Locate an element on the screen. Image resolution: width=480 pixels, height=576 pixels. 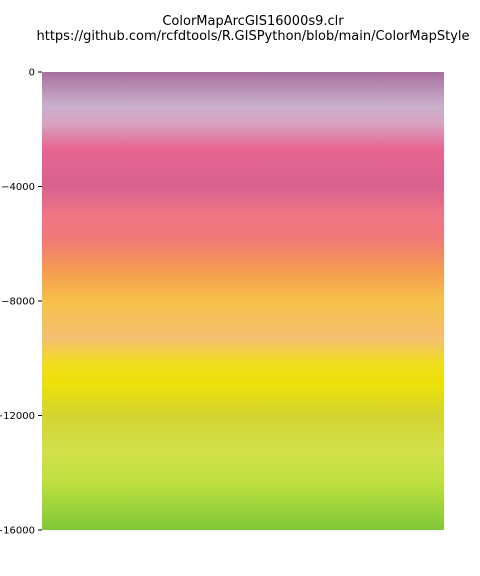
y-tick-label: −12000 is located at coordinates (17, 416).